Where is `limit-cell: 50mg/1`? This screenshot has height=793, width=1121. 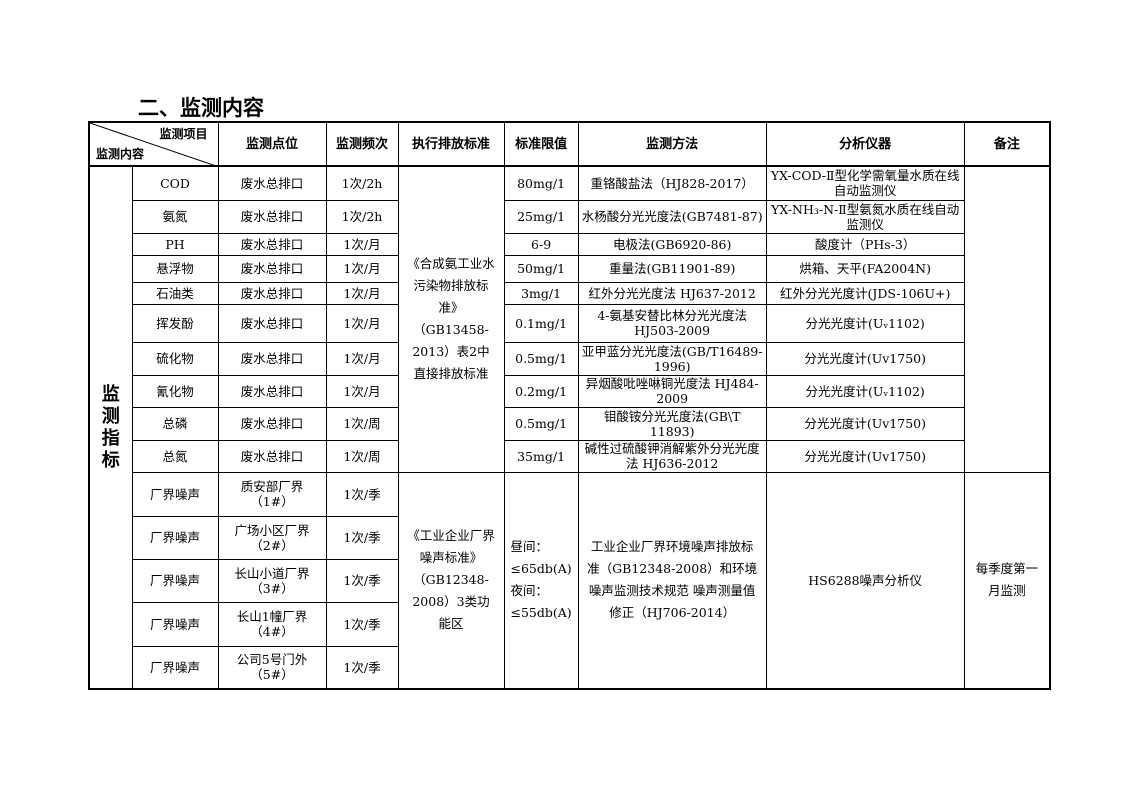
limit-cell: 50mg/1 is located at coordinates (541, 268).